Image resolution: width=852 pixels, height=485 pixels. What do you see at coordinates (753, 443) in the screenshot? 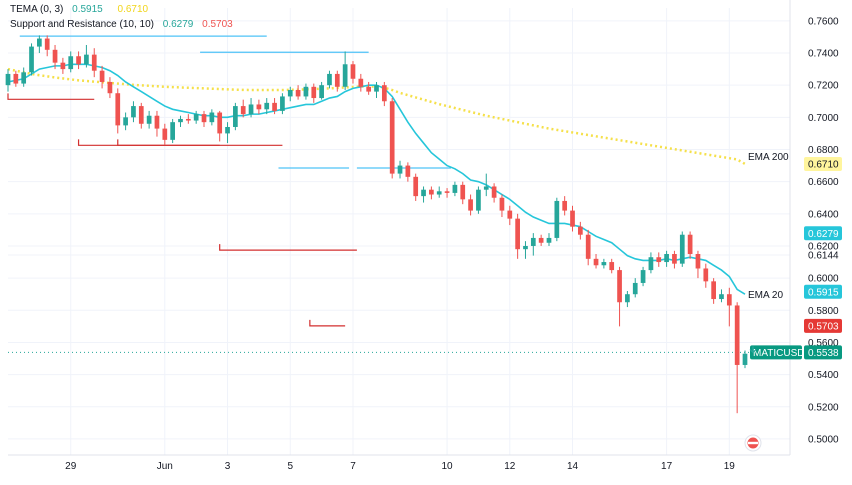
I see `us-flag-stripe` at bounding box center [753, 443].